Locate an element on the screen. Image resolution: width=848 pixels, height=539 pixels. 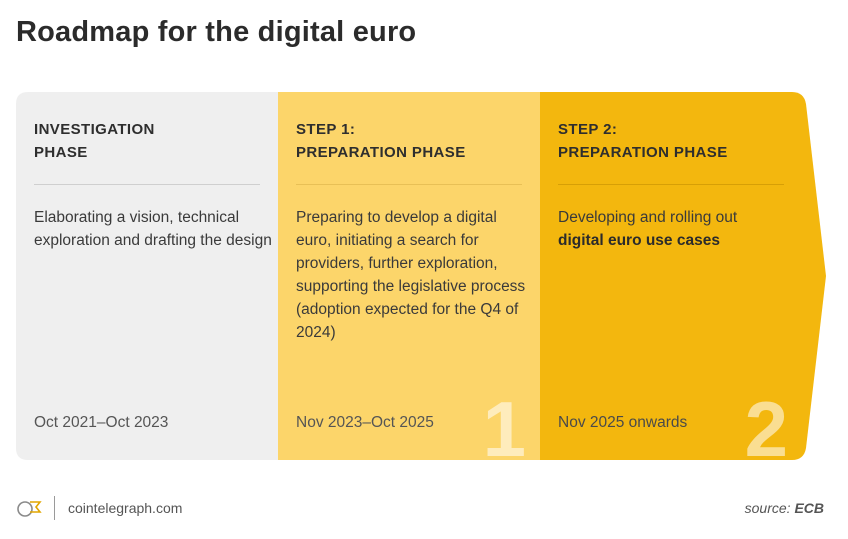
phase-heading: INVESTIGATION PHASE is located at coordinates (94, 141).